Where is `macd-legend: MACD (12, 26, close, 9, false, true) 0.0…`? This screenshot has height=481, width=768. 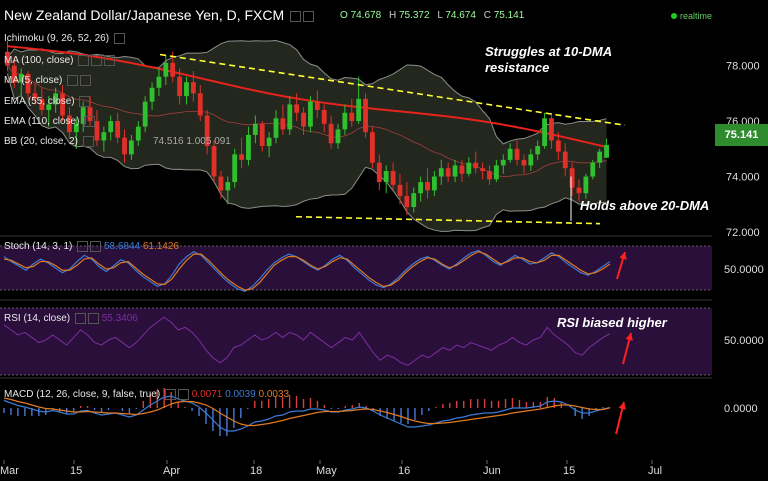
macd-legend: MACD (12, 26, close, 9, false, true) 0.0… is located at coordinates (146, 394).